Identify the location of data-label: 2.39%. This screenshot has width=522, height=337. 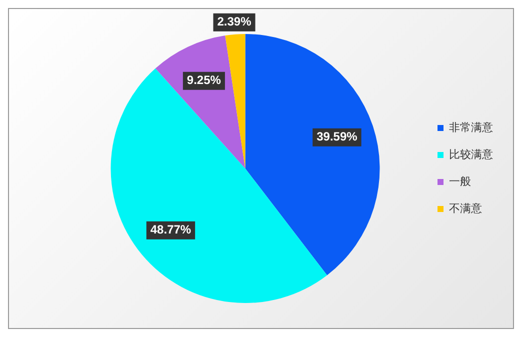
(234, 21).